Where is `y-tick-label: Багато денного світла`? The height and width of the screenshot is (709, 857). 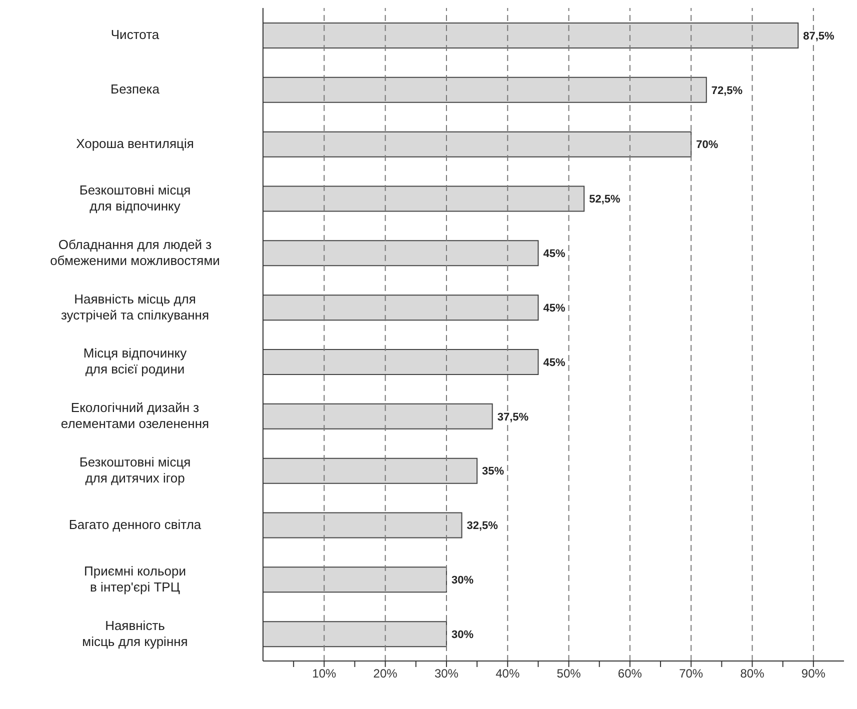 y-tick-label: Багато денного світла is located at coordinates (135, 524).